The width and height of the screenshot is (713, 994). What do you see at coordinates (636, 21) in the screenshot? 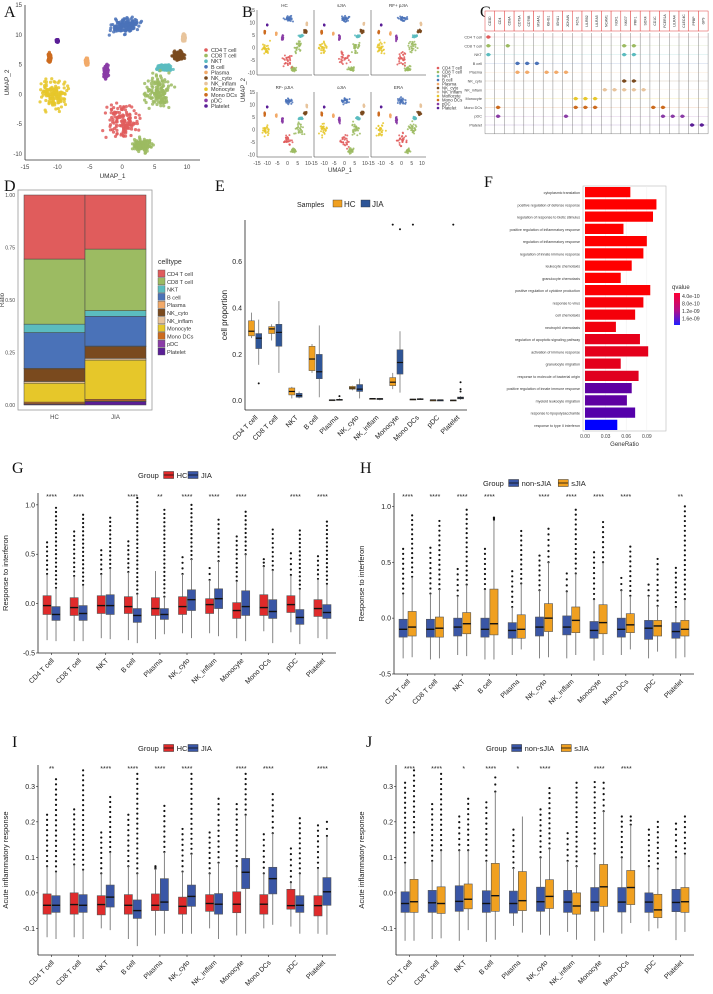
I see `gene-label: PRF1` at bounding box center [636, 21].